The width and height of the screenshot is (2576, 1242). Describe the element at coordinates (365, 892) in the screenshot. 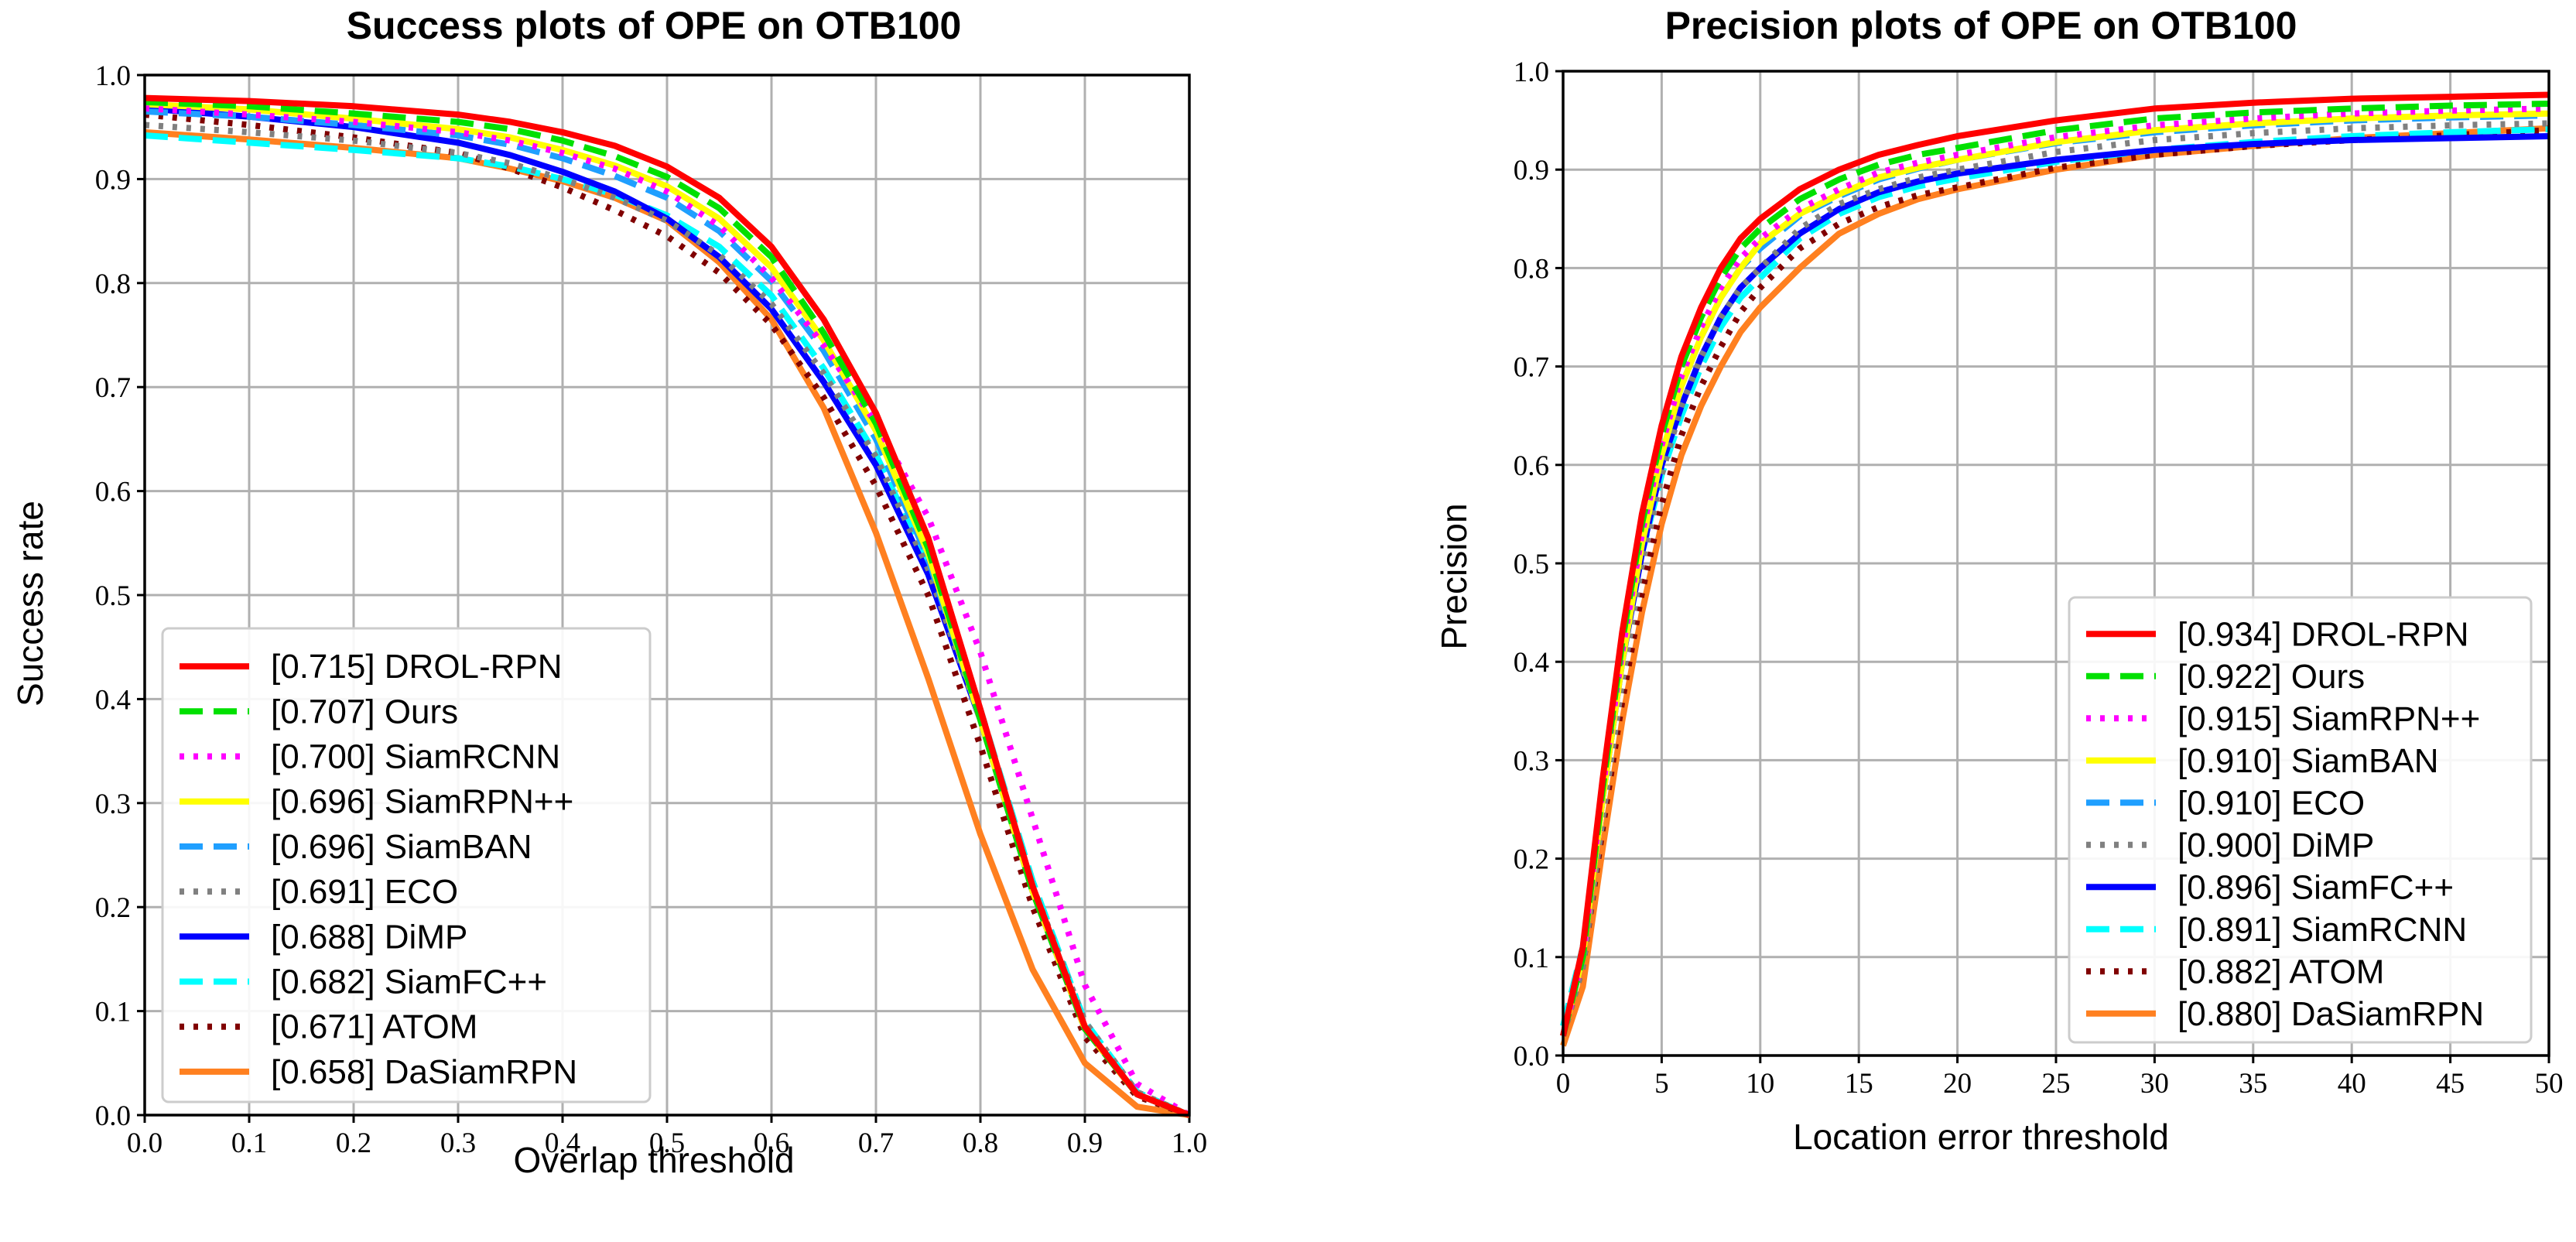

I see `success-legend-label-5: [0.691] ECO` at that location.